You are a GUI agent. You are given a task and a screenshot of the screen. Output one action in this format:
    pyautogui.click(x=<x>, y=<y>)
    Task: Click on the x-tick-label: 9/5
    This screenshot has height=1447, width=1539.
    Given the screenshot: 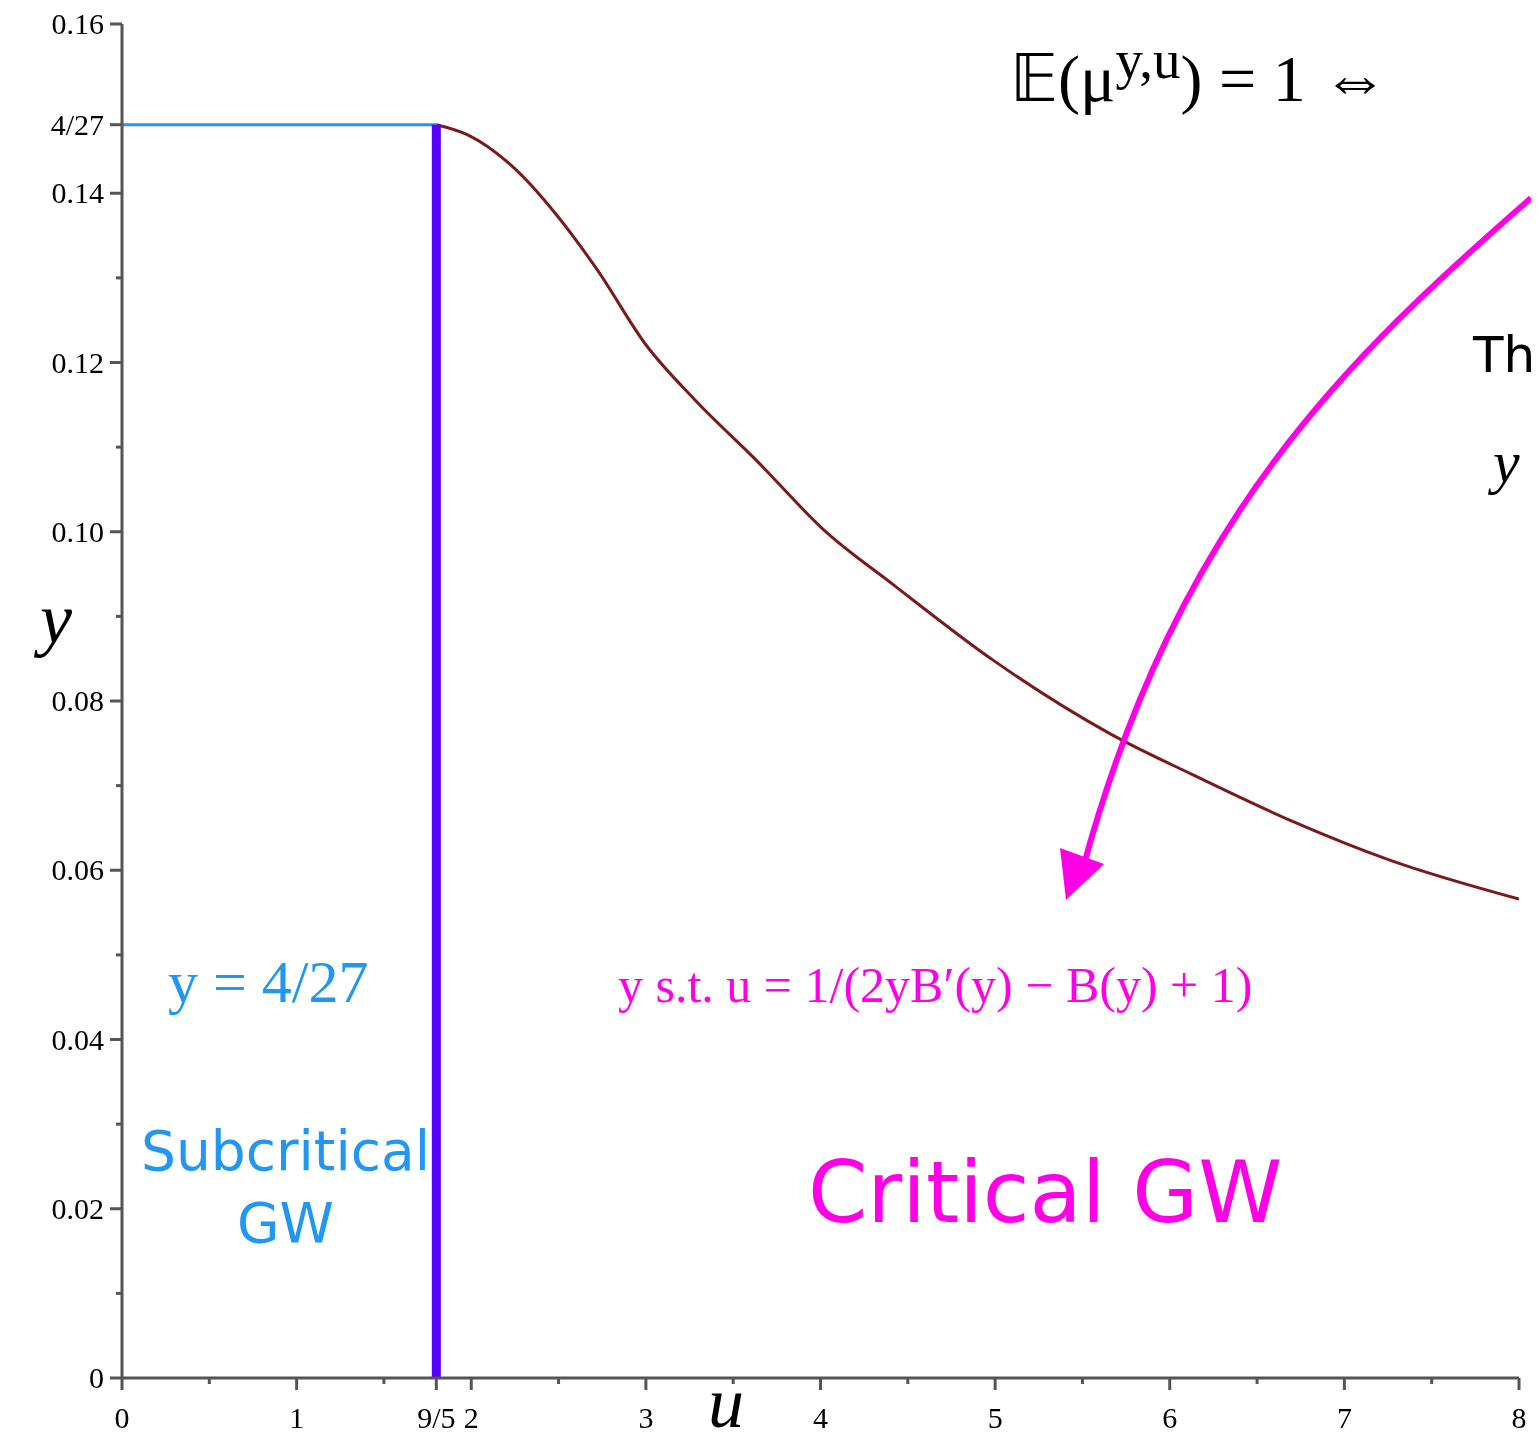 What is the action you would take?
    pyautogui.click(x=436, y=1417)
    